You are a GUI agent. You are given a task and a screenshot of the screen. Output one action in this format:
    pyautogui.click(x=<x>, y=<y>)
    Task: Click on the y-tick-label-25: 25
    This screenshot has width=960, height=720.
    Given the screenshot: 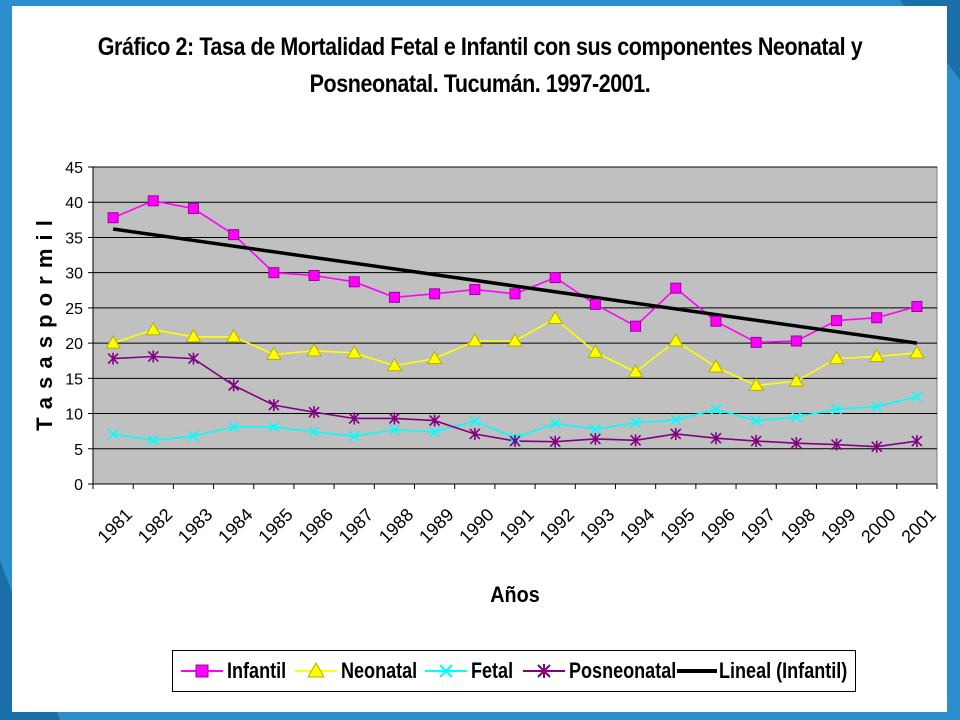 What is the action you would take?
    pyautogui.click(x=74, y=309)
    